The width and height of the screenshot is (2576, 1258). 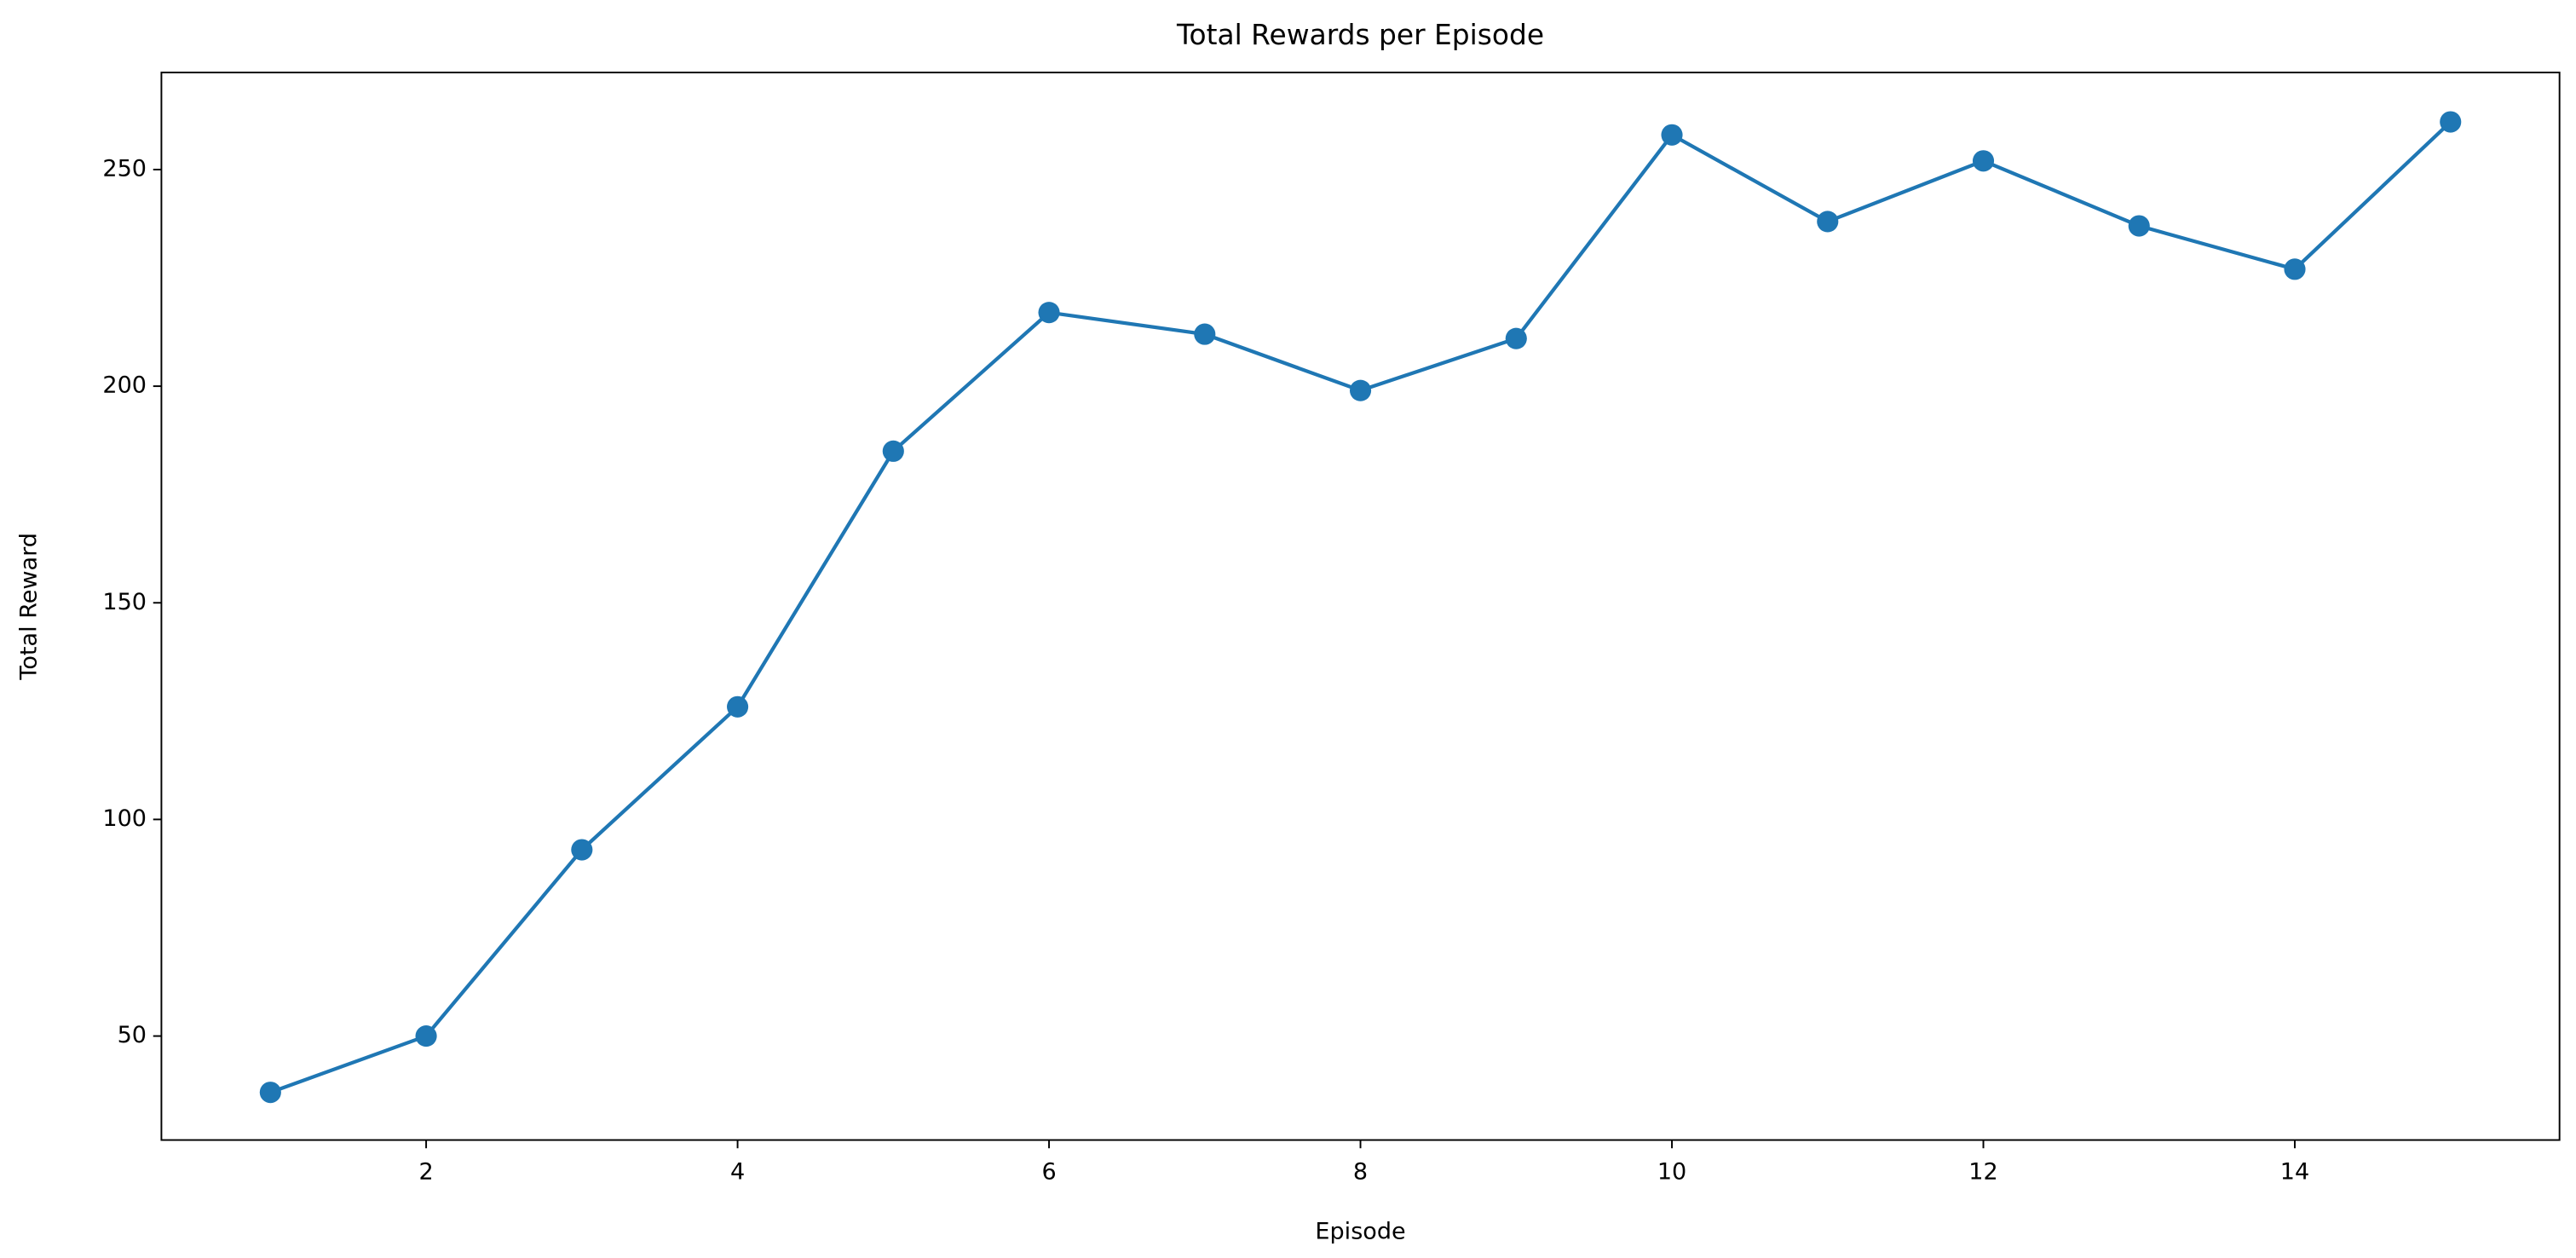 I want to click on x-tick-label: 8, so click(x=1360, y=1172).